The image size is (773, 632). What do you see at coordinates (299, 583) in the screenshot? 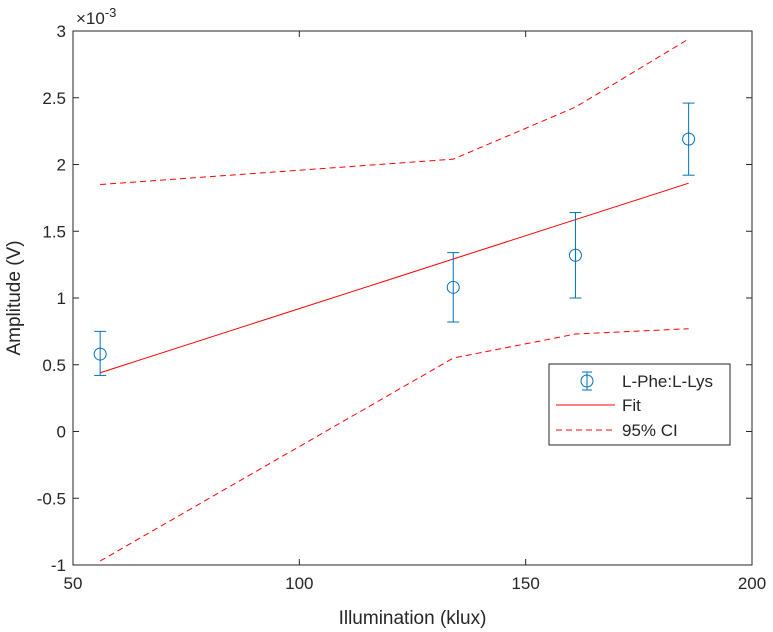
I see `x-tick-label: 100` at bounding box center [299, 583].